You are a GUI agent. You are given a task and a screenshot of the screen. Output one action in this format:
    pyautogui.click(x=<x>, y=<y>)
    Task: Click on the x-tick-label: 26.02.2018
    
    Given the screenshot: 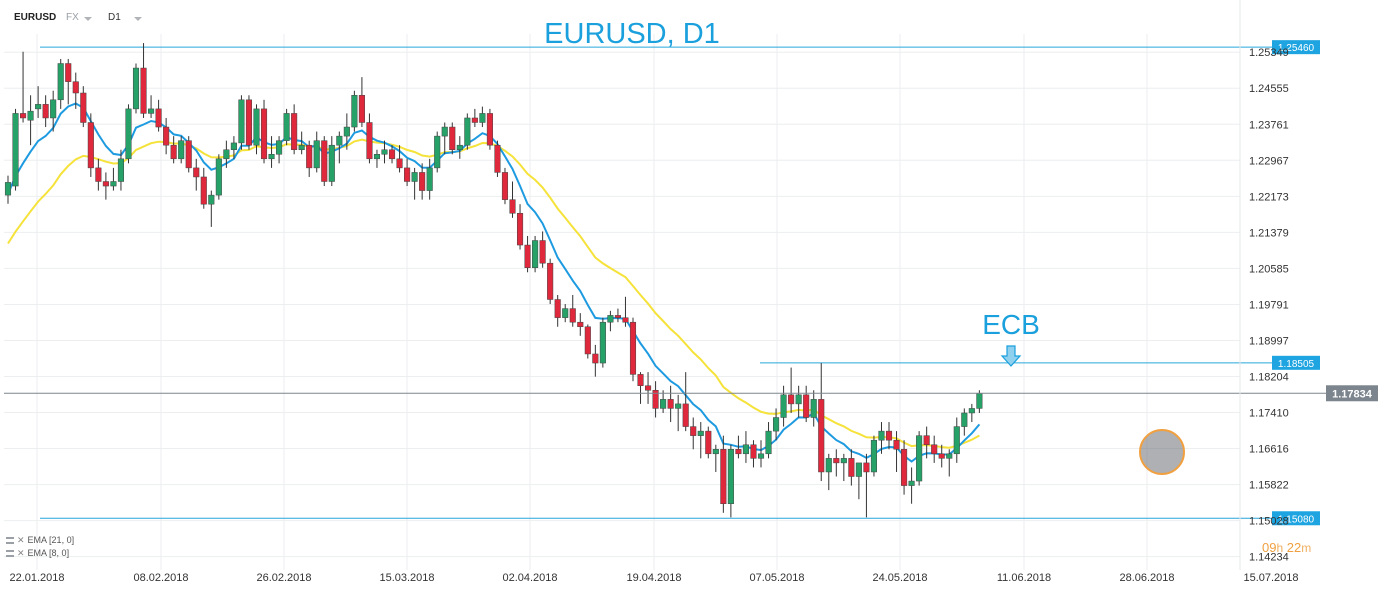 What is the action you would take?
    pyautogui.click(x=283, y=578)
    